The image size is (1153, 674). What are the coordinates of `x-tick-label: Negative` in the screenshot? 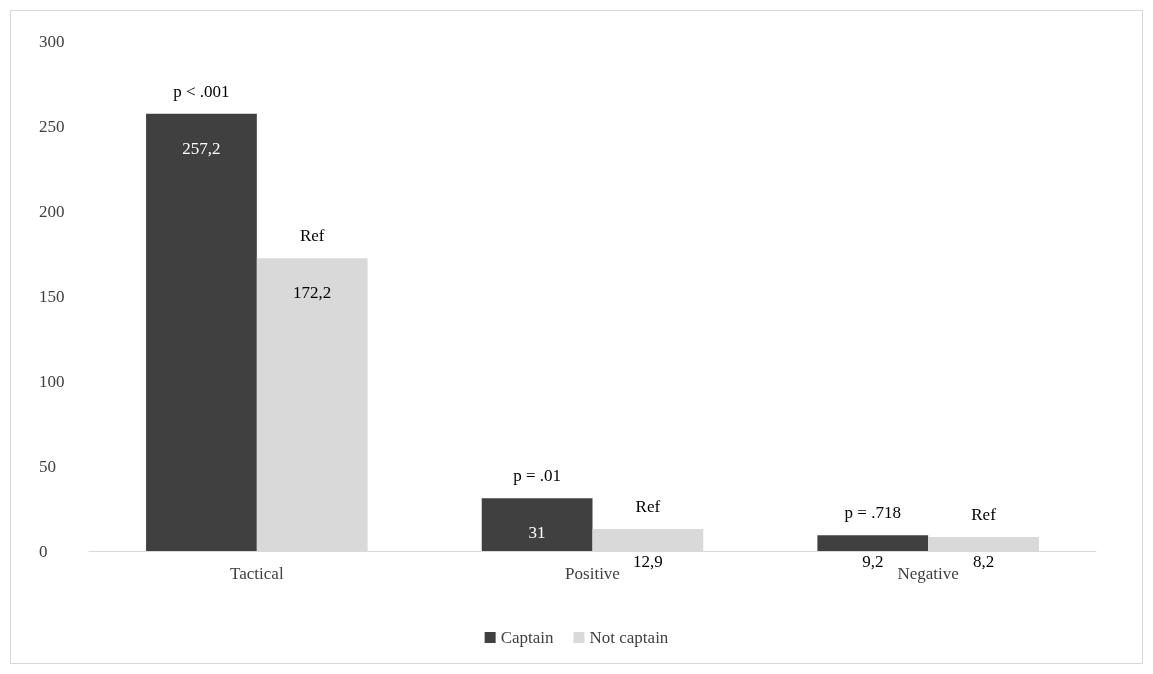 It's located at (928, 573).